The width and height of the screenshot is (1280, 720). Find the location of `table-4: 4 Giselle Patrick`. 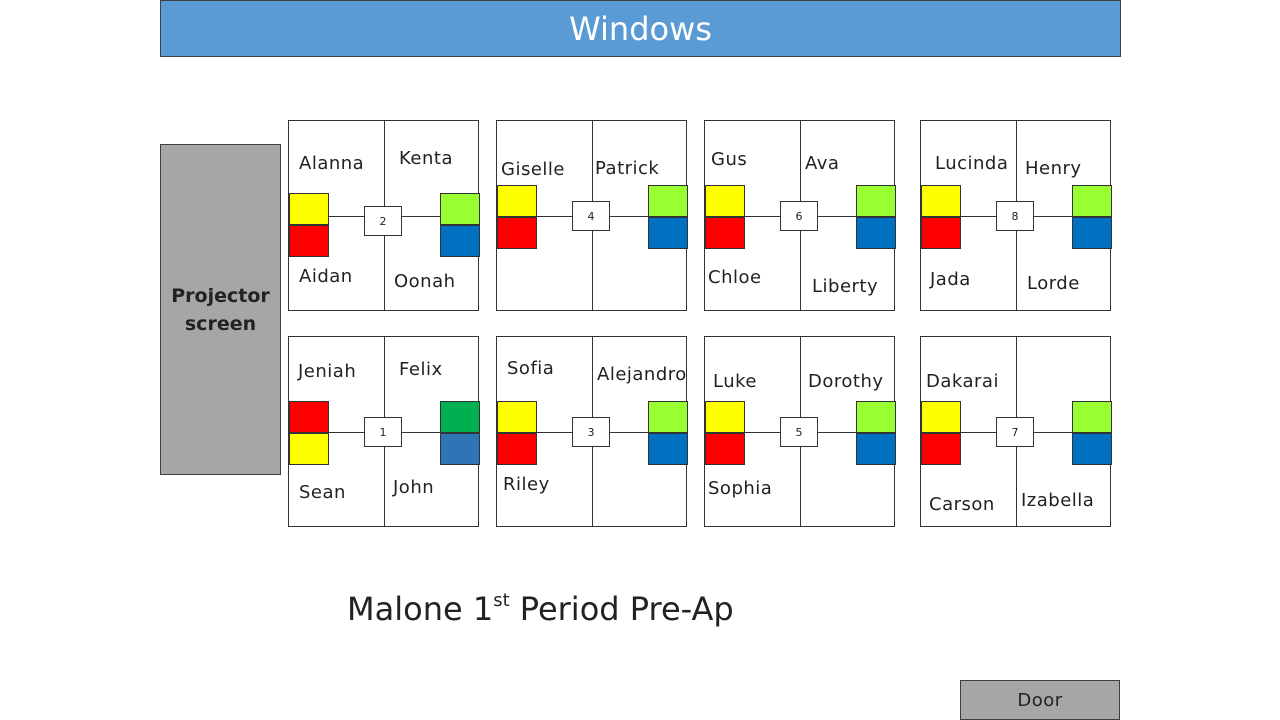

table-4: 4 Giselle Patrick is located at coordinates (592, 215).